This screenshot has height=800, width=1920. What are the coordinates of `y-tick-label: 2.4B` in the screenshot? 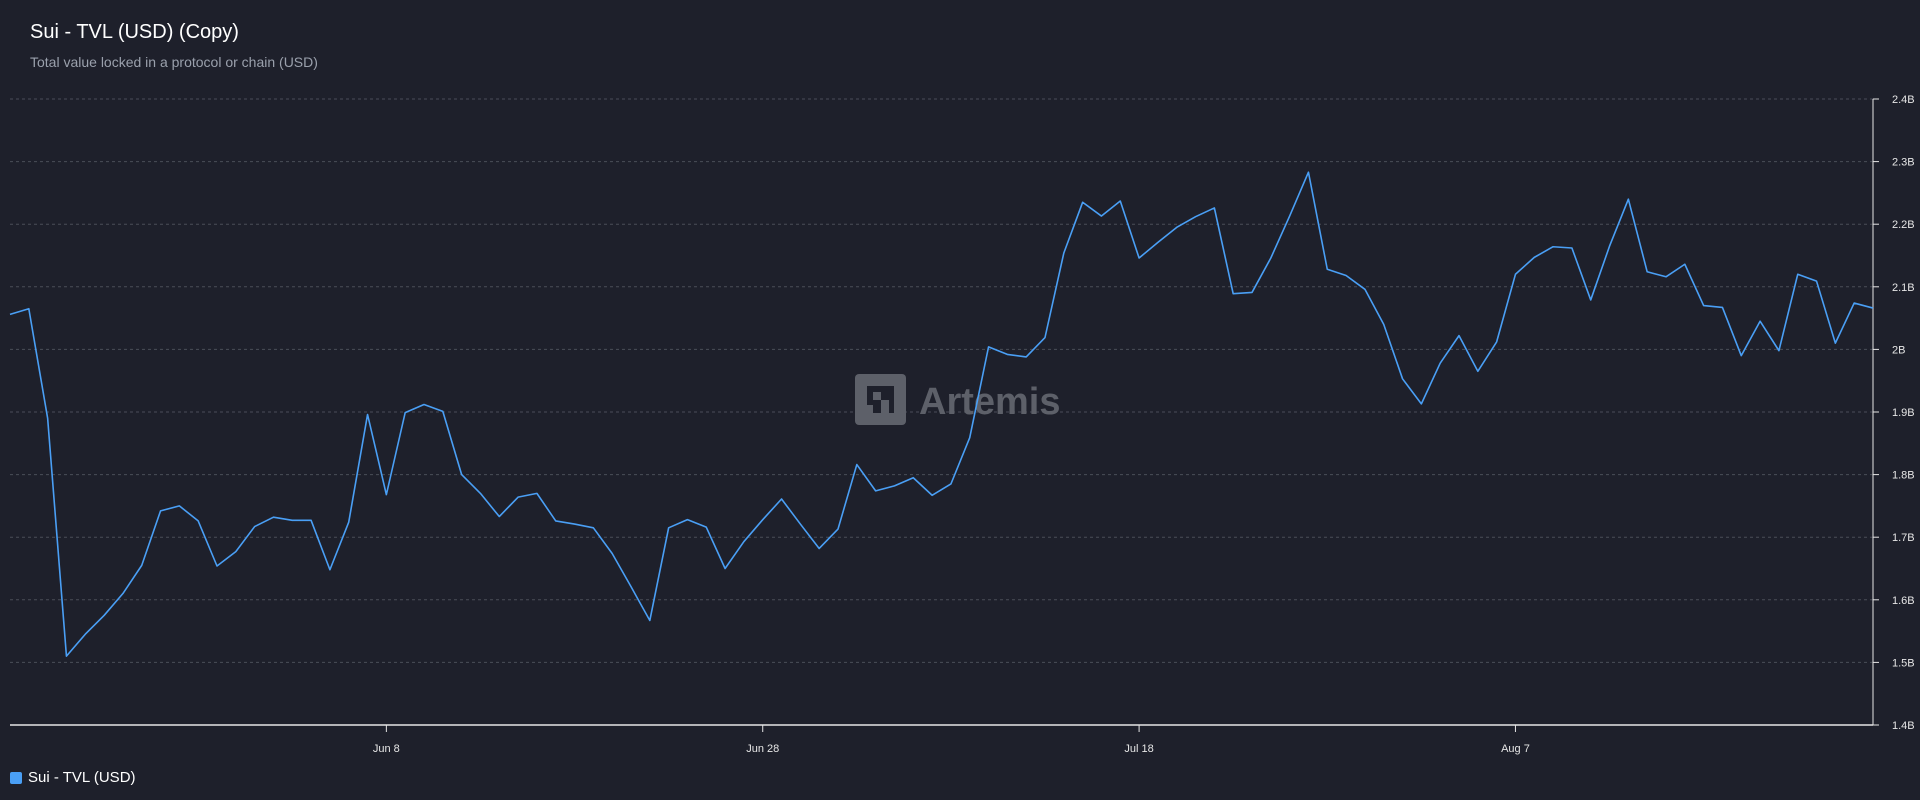 It's located at (1903, 100).